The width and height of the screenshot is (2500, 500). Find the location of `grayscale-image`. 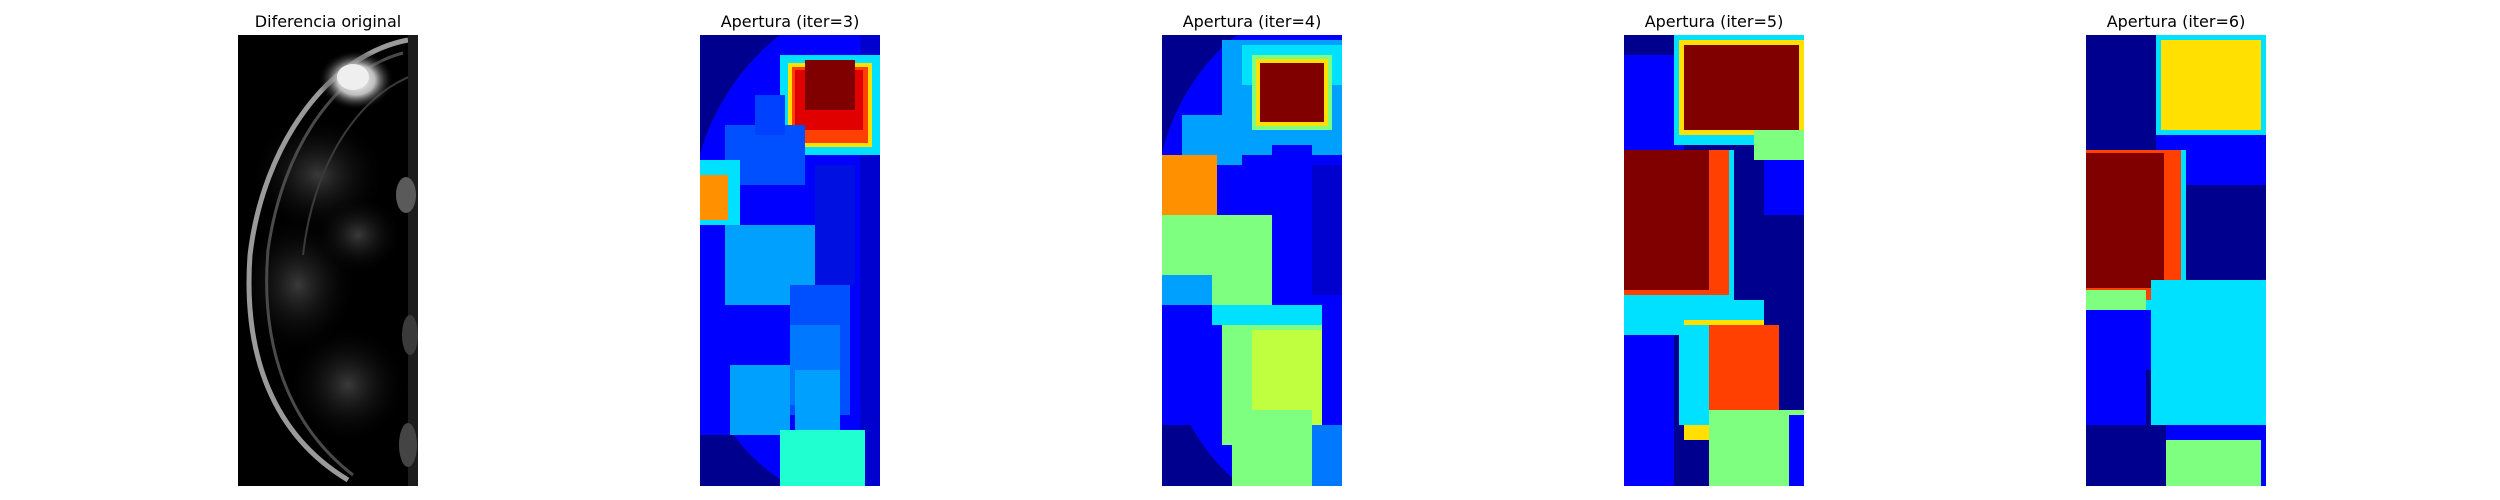

grayscale-image is located at coordinates (328, 260).